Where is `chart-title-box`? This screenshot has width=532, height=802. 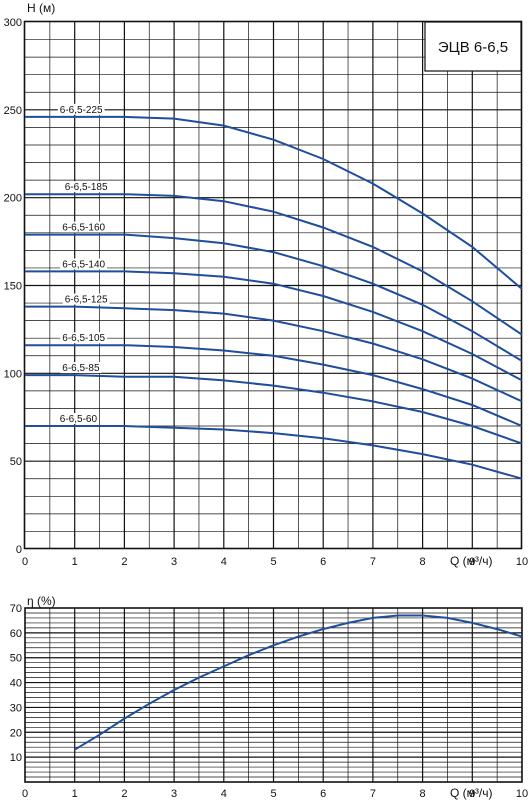
chart-title-box is located at coordinates (473, 46).